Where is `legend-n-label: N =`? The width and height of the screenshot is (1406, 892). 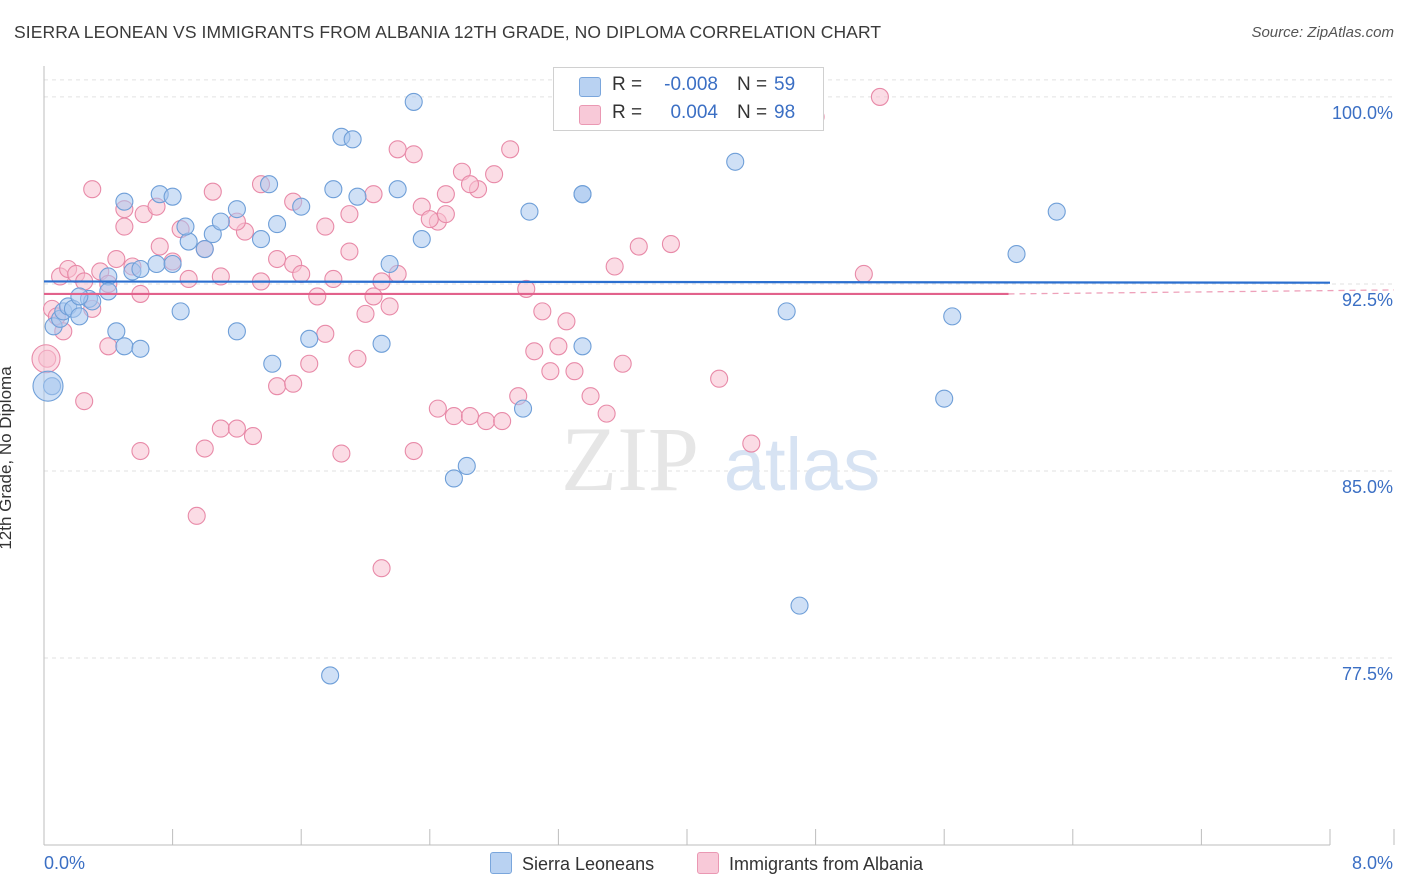
legend-n-label: N = is located at coordinates (752, 84).